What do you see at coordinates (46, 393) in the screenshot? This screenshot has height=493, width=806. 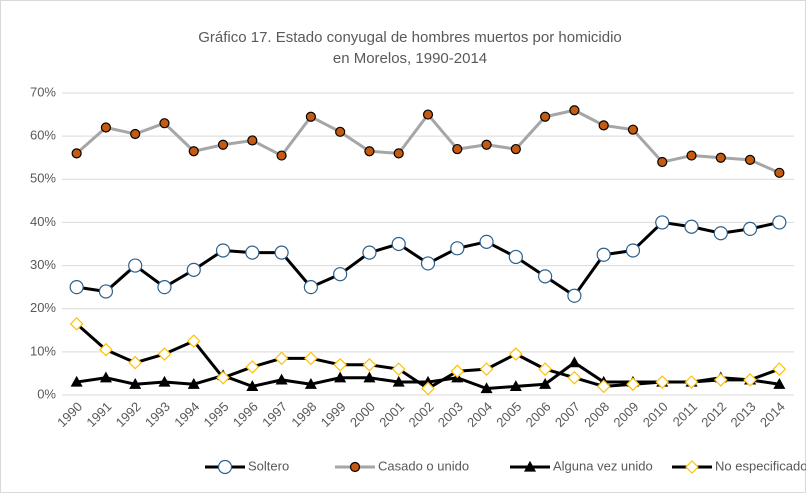 I see `y-tick-label: 0%` at bounding box center [46, 393].